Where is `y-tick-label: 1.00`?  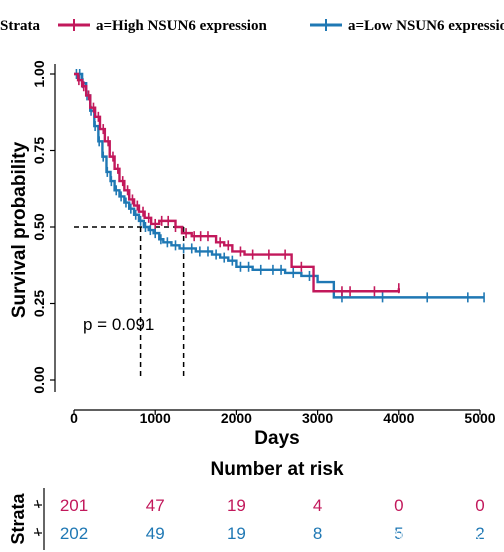 y-tick-label: 1.00 is located at coordinates (39, 73).